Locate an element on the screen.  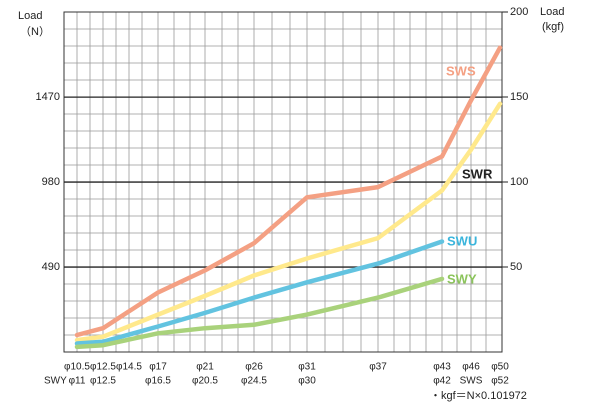
x-tick-label: φ50 is located at coordinates (500, 367).